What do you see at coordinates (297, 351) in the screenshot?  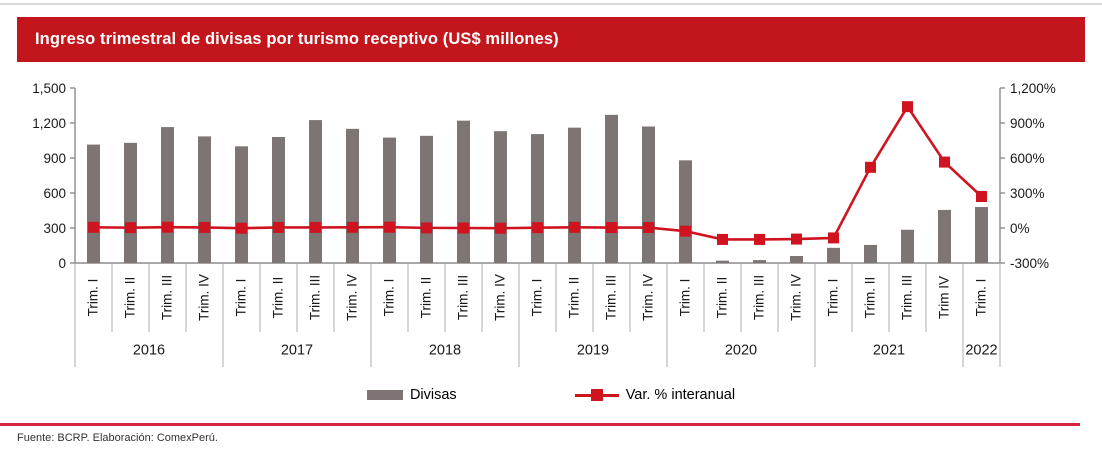 I see `year-label: 2017` at bounding box center [297, 351].